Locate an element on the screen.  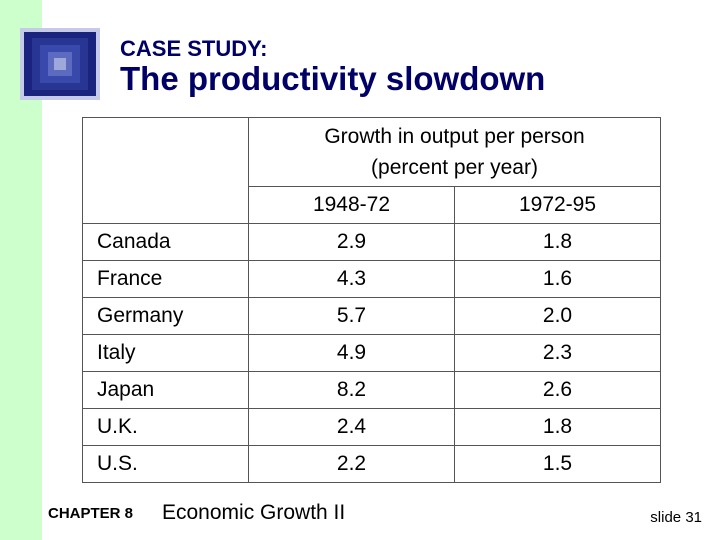
table-row: U.K. 2.4 1.8 is located at coordinates (372, 427).